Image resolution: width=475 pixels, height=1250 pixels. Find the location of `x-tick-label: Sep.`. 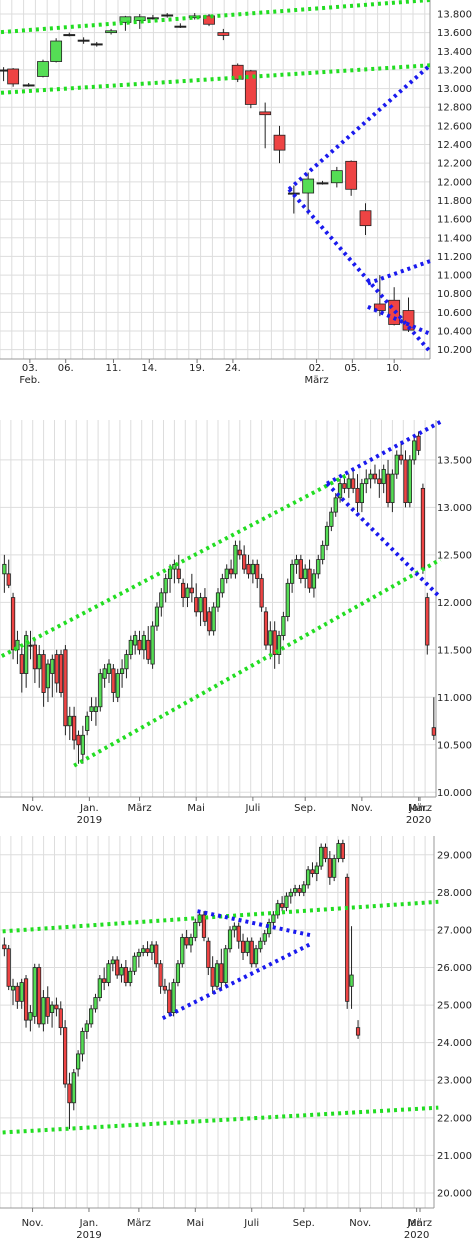

x-tick-label: Sep. is located at coordinates (304, 1223).